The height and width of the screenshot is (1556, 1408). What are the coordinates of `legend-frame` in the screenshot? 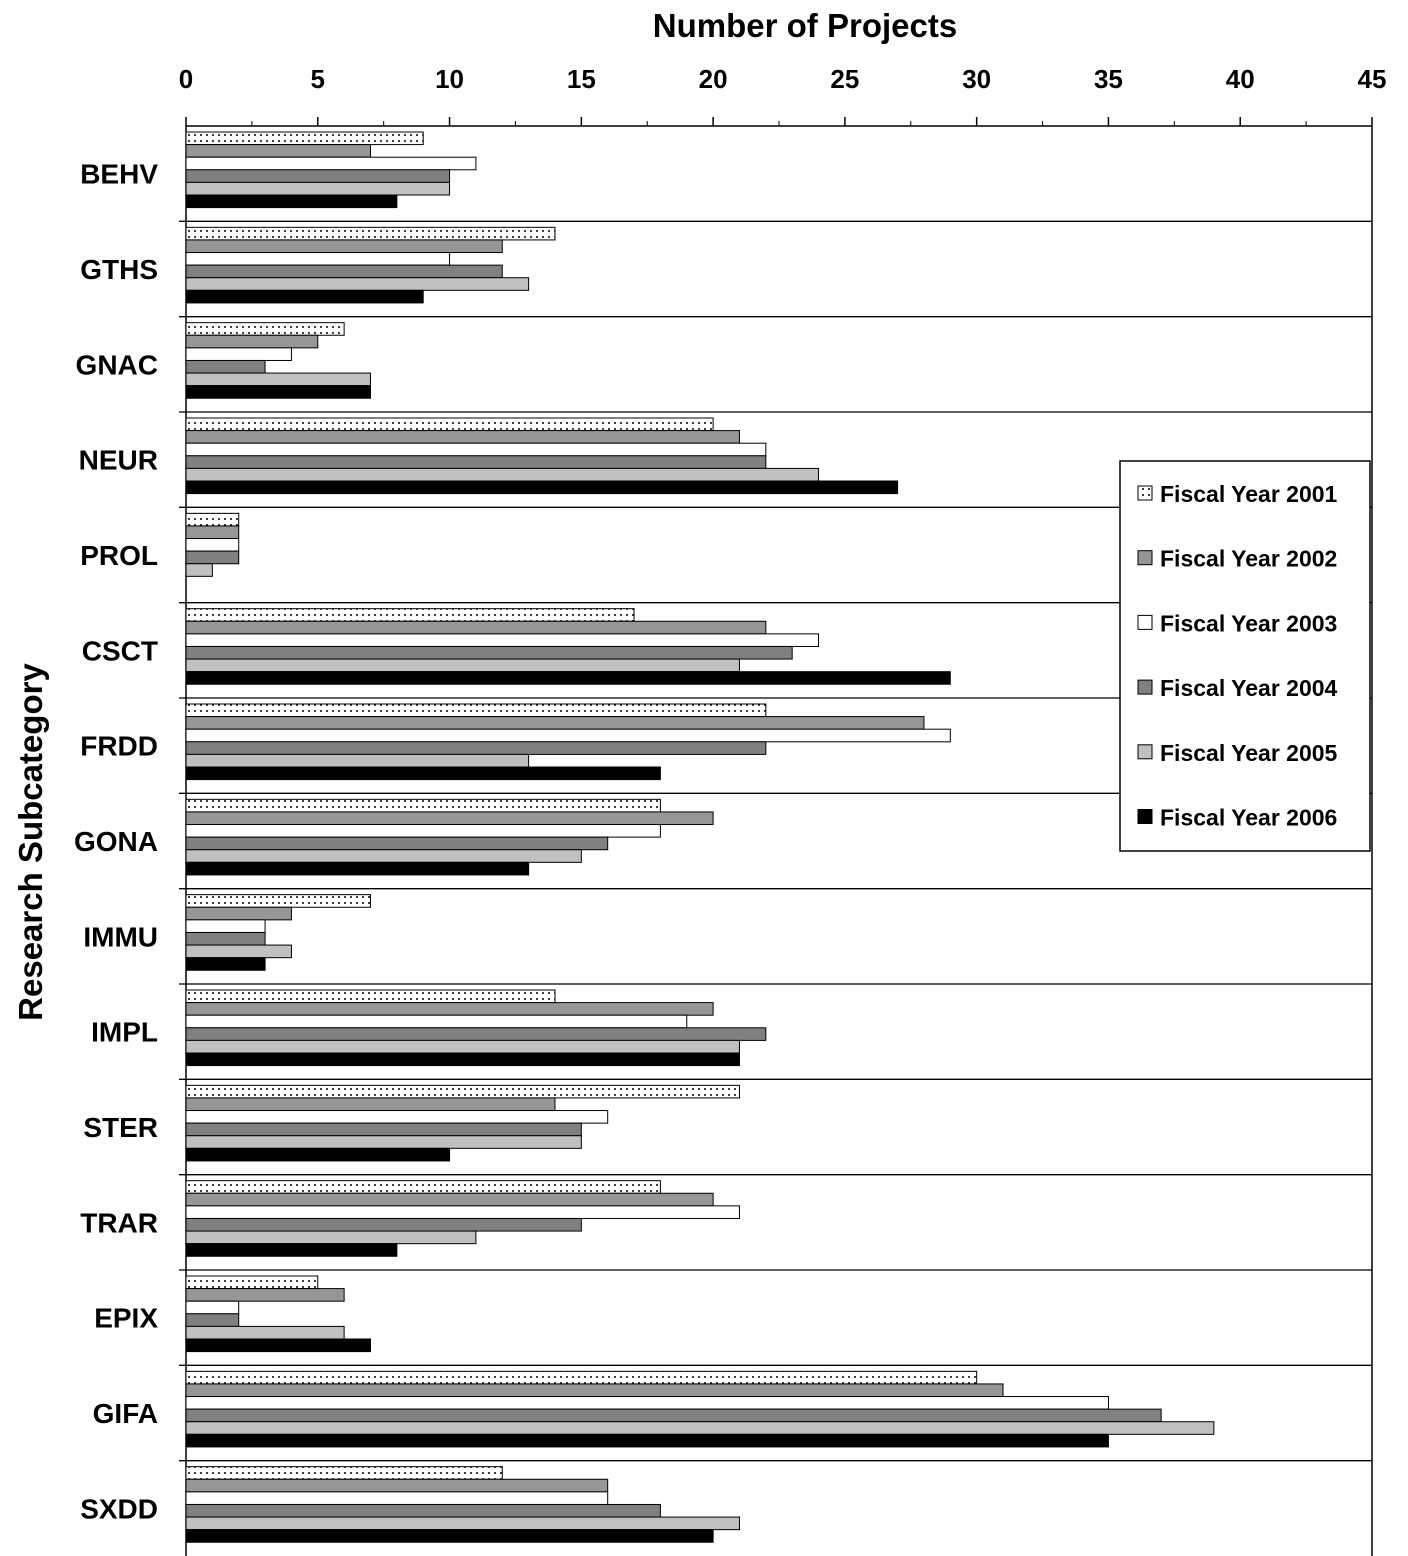 It's located at (1245, 656).